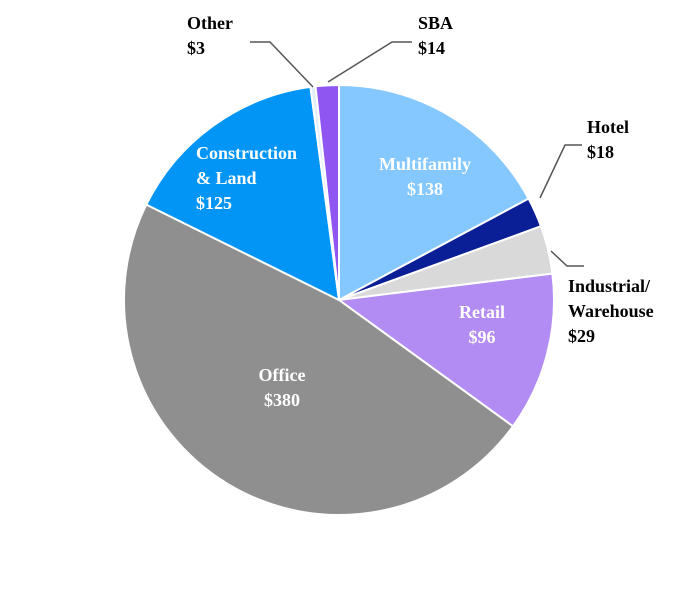 This screenshot has height=600, width=678. Describe the element at coordinates (369, 62) in the screenshot. I see `leader-line-sba` at that location.